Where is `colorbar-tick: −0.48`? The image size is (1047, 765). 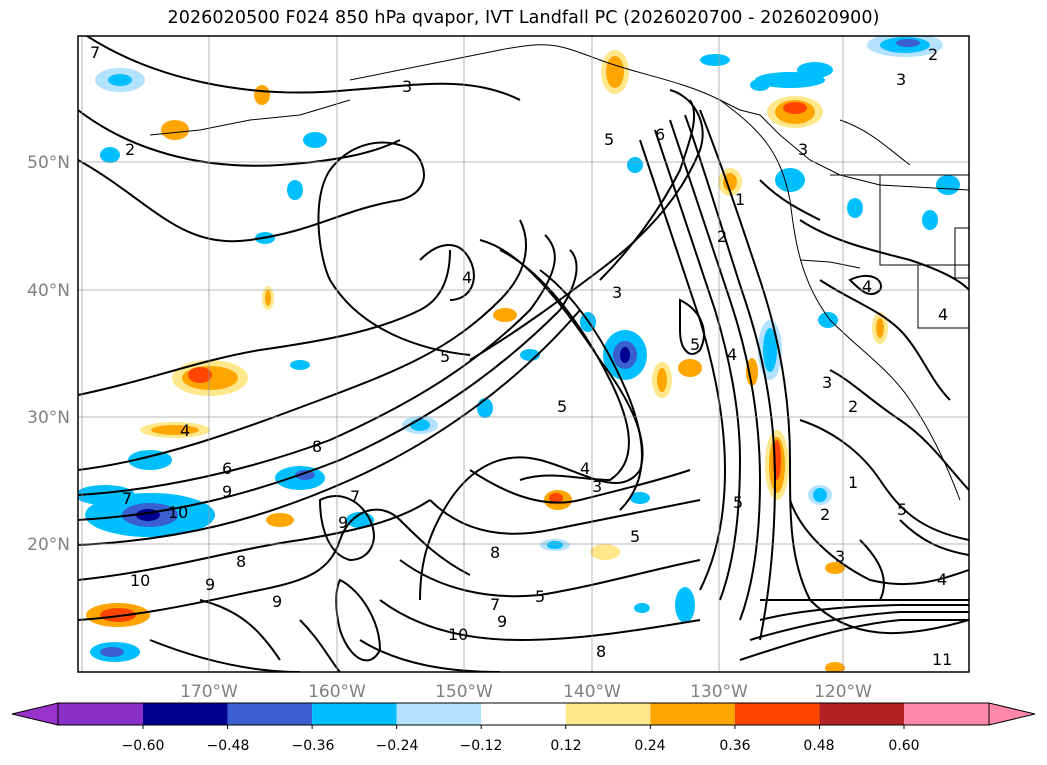
colorbar-tick: −0.48 is located at coordinates (228, 746).